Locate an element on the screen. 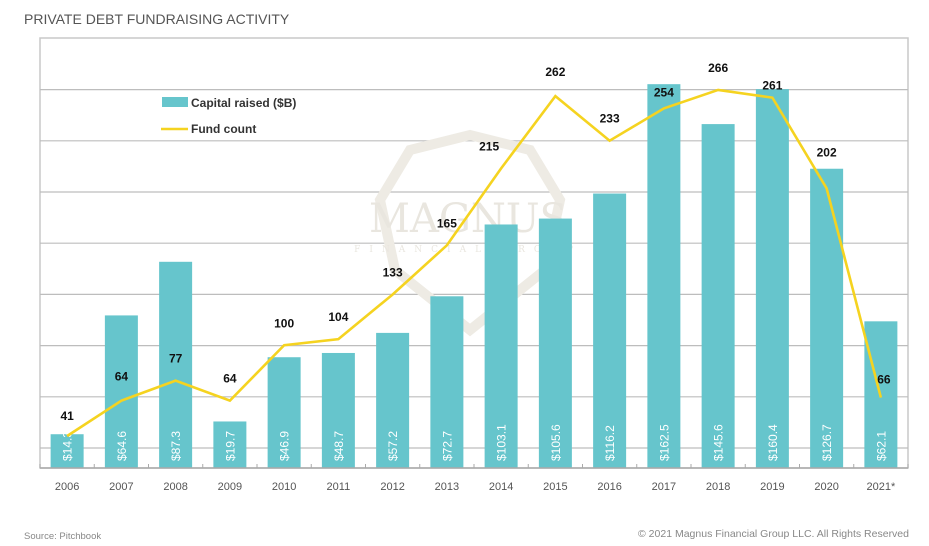  x-tick-label: 2020 is located at coordinates (826, 487).